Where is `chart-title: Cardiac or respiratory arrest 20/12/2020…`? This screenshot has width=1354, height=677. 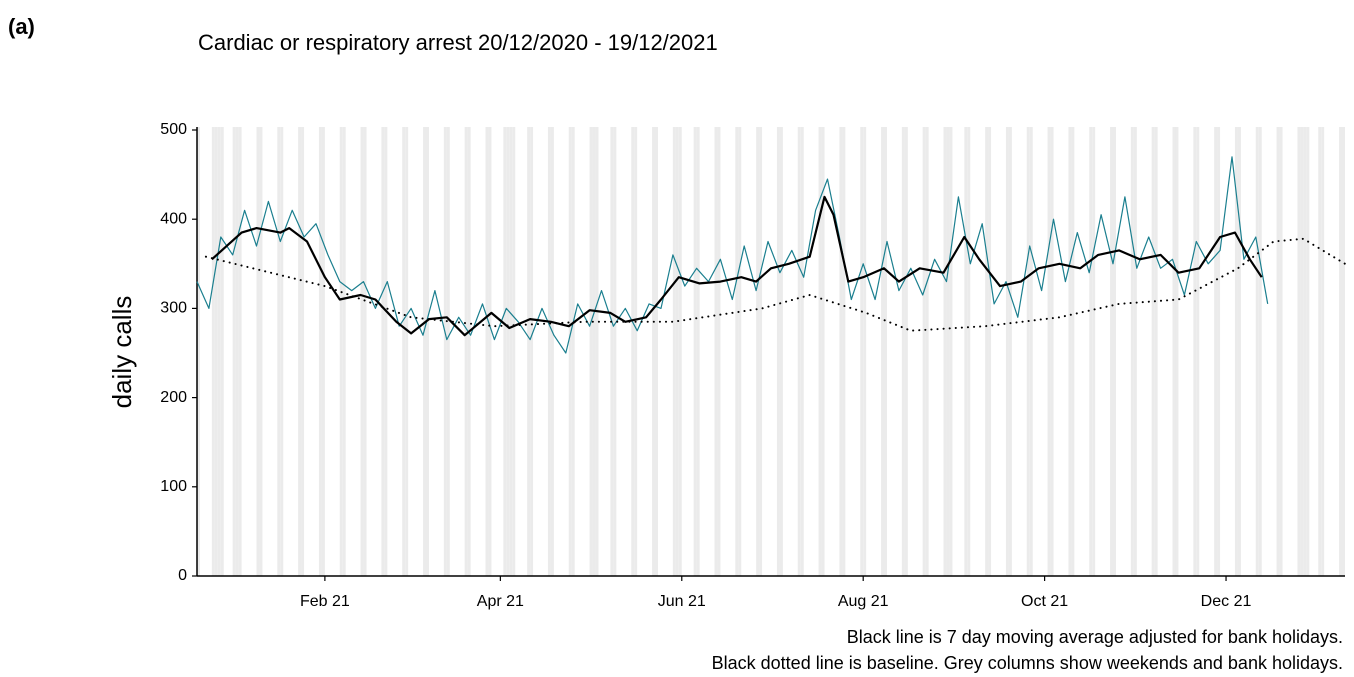
chart-title: Cardiac or respiratory arrest 20/12/2020… is located at coordinates (458, 42).